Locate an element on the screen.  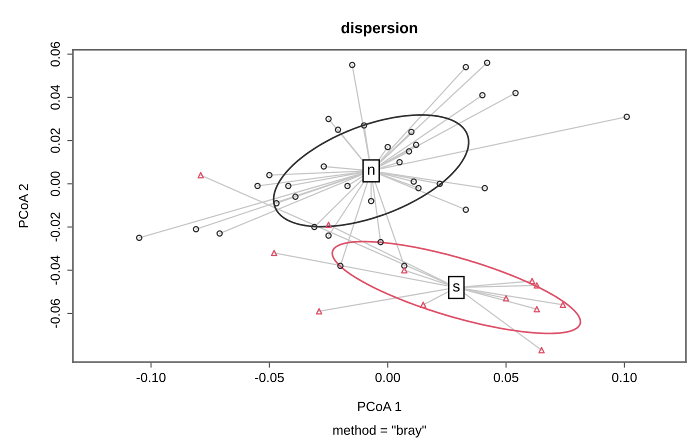
y-tick-label: 0.00 is located at coordinates (55, 183).